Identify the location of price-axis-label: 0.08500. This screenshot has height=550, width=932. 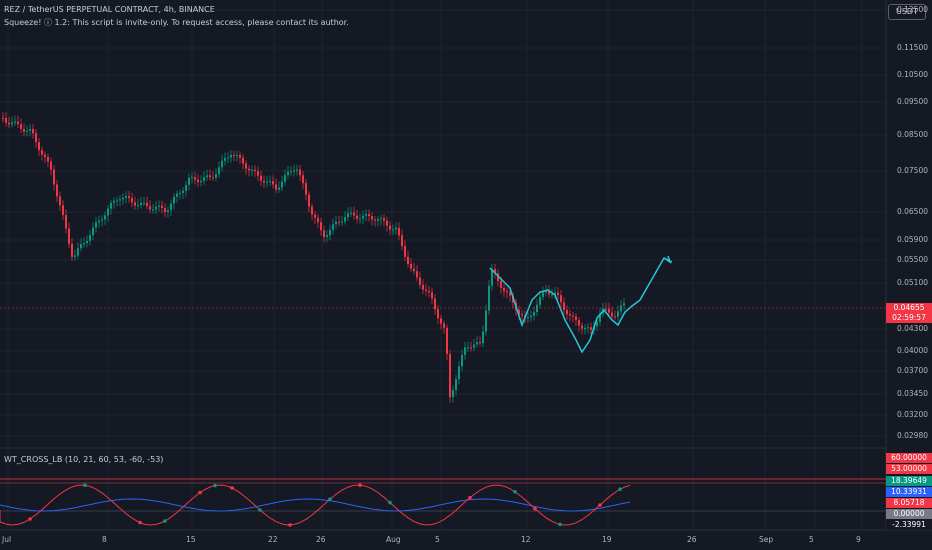
(912, 134).